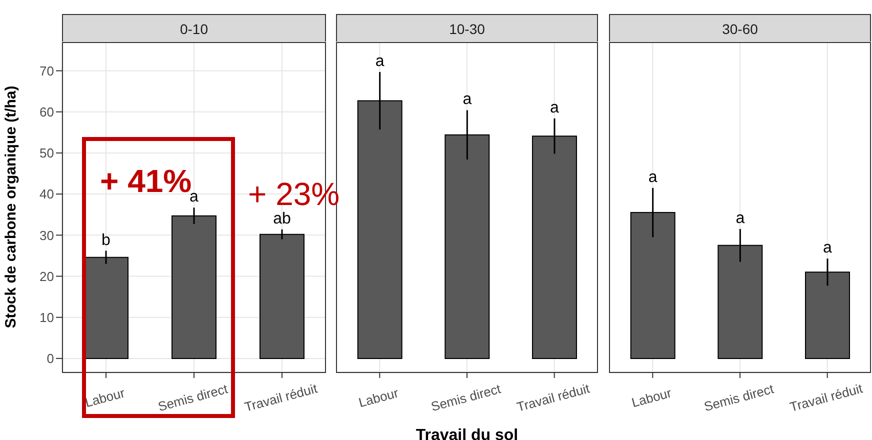 The width and height of the screenshot is (872, 440). I want to click on y-tick-label: 40, so click(47, 194).